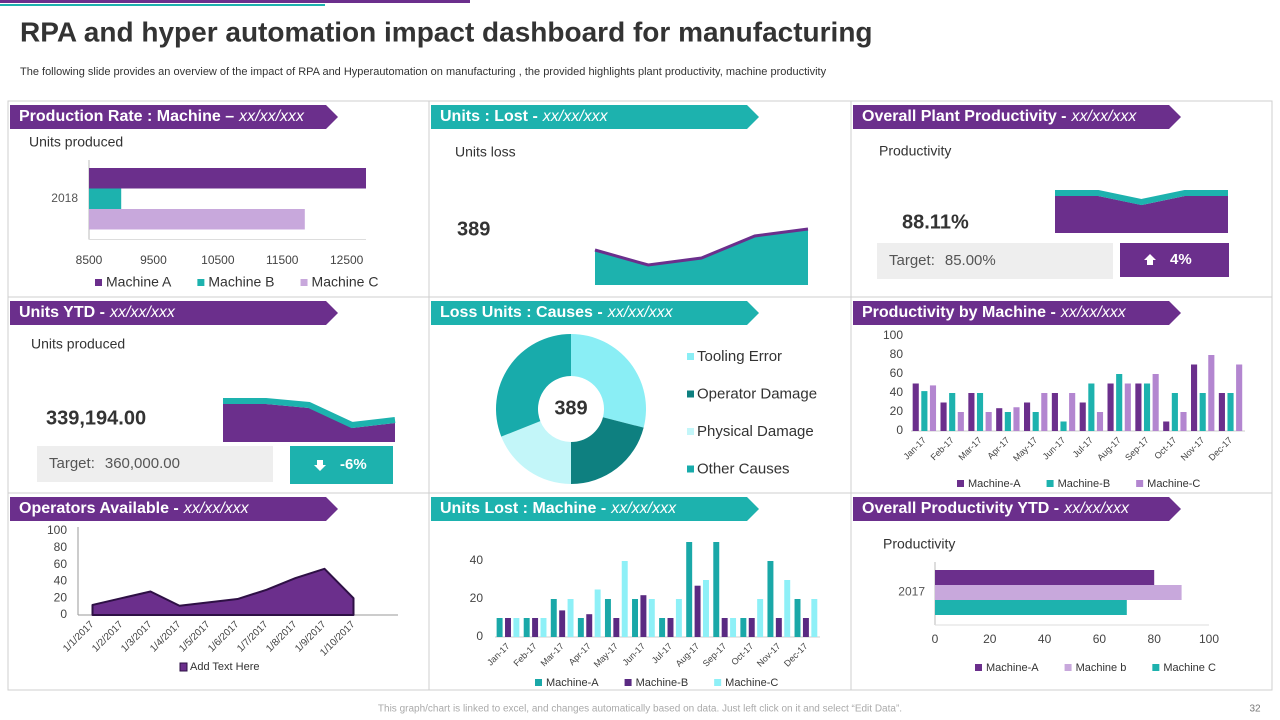 This screenshot has height=720, width=1280. I want to click on x-tick-label: Dec-17, so click(1221, 449).